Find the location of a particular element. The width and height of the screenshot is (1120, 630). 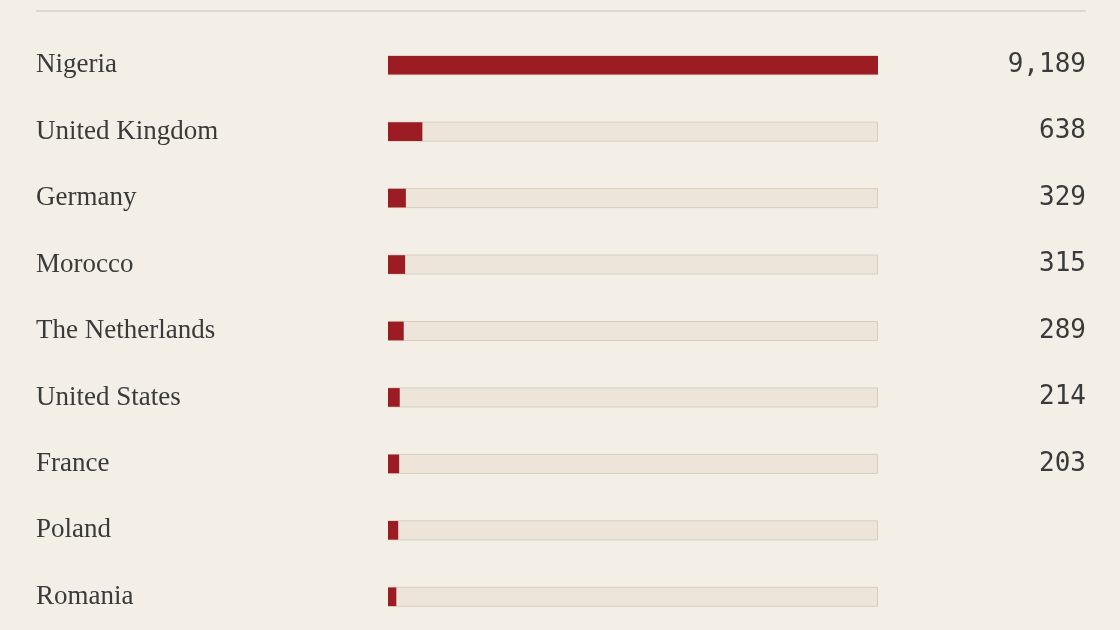

data-label: 203 is located at coordinates (1062, 461).